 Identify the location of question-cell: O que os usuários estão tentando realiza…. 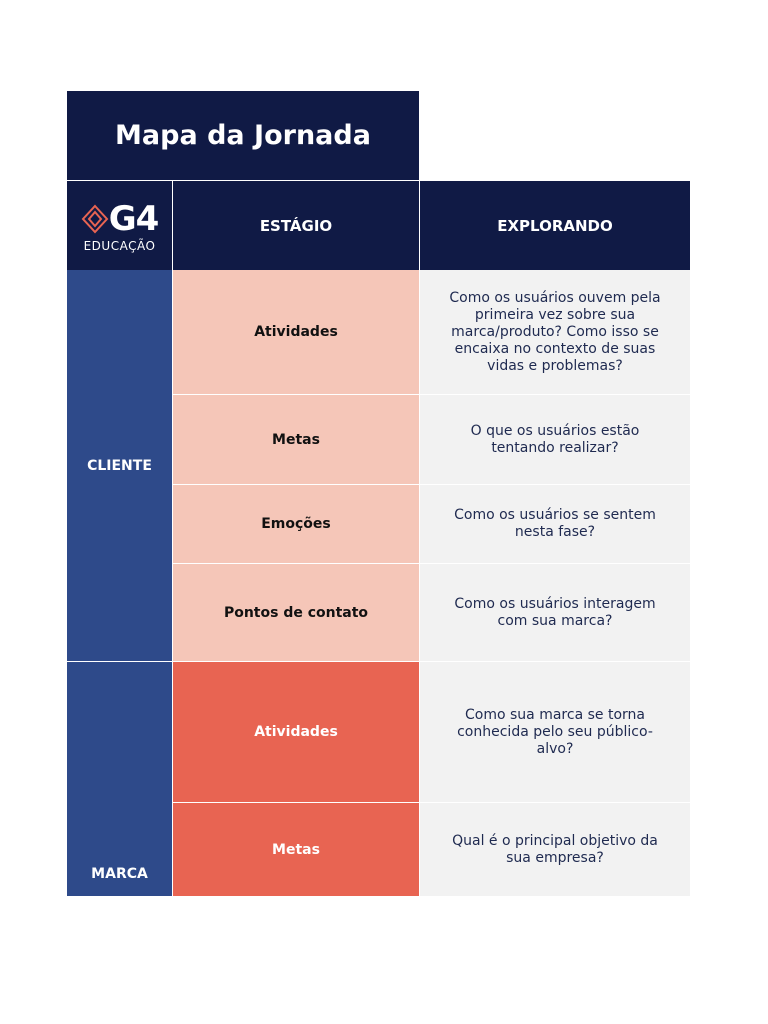
(555, 440).